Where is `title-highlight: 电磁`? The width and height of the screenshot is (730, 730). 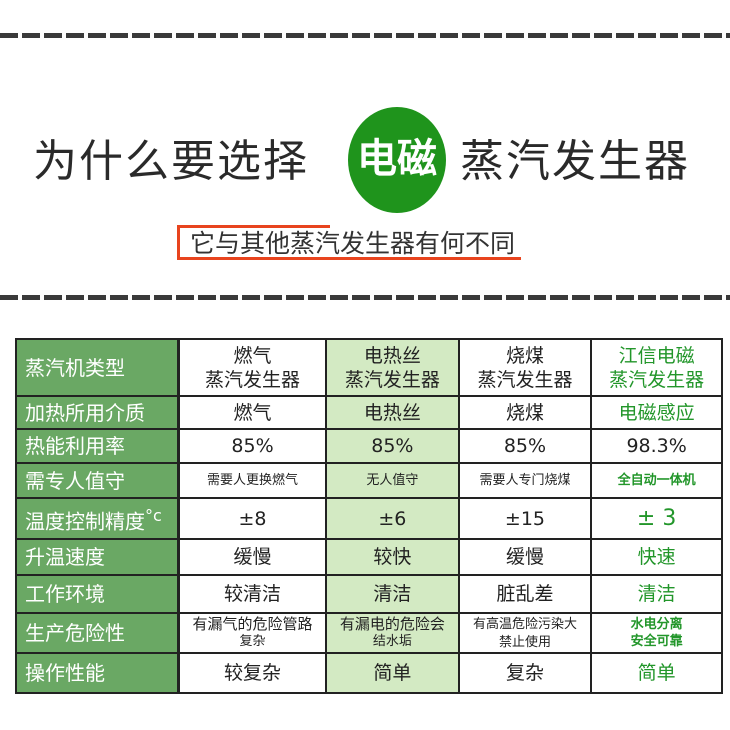 title-highlight: 电磁 is located at coordinates (397, 159).